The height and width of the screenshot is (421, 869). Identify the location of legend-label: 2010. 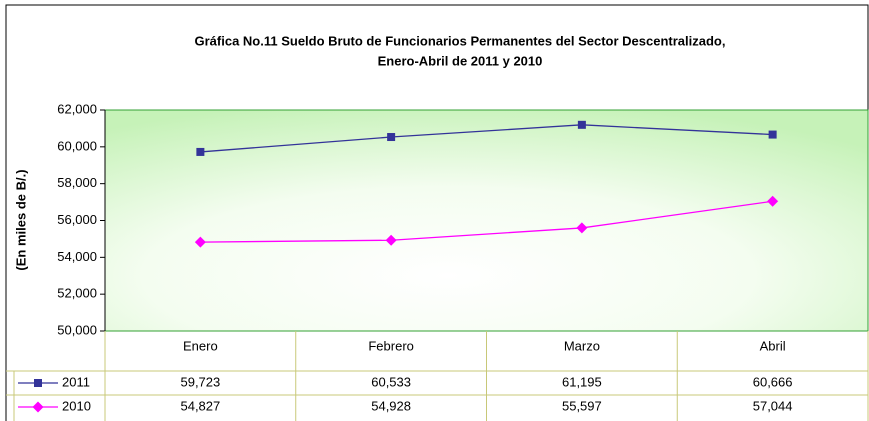
(76, 405).